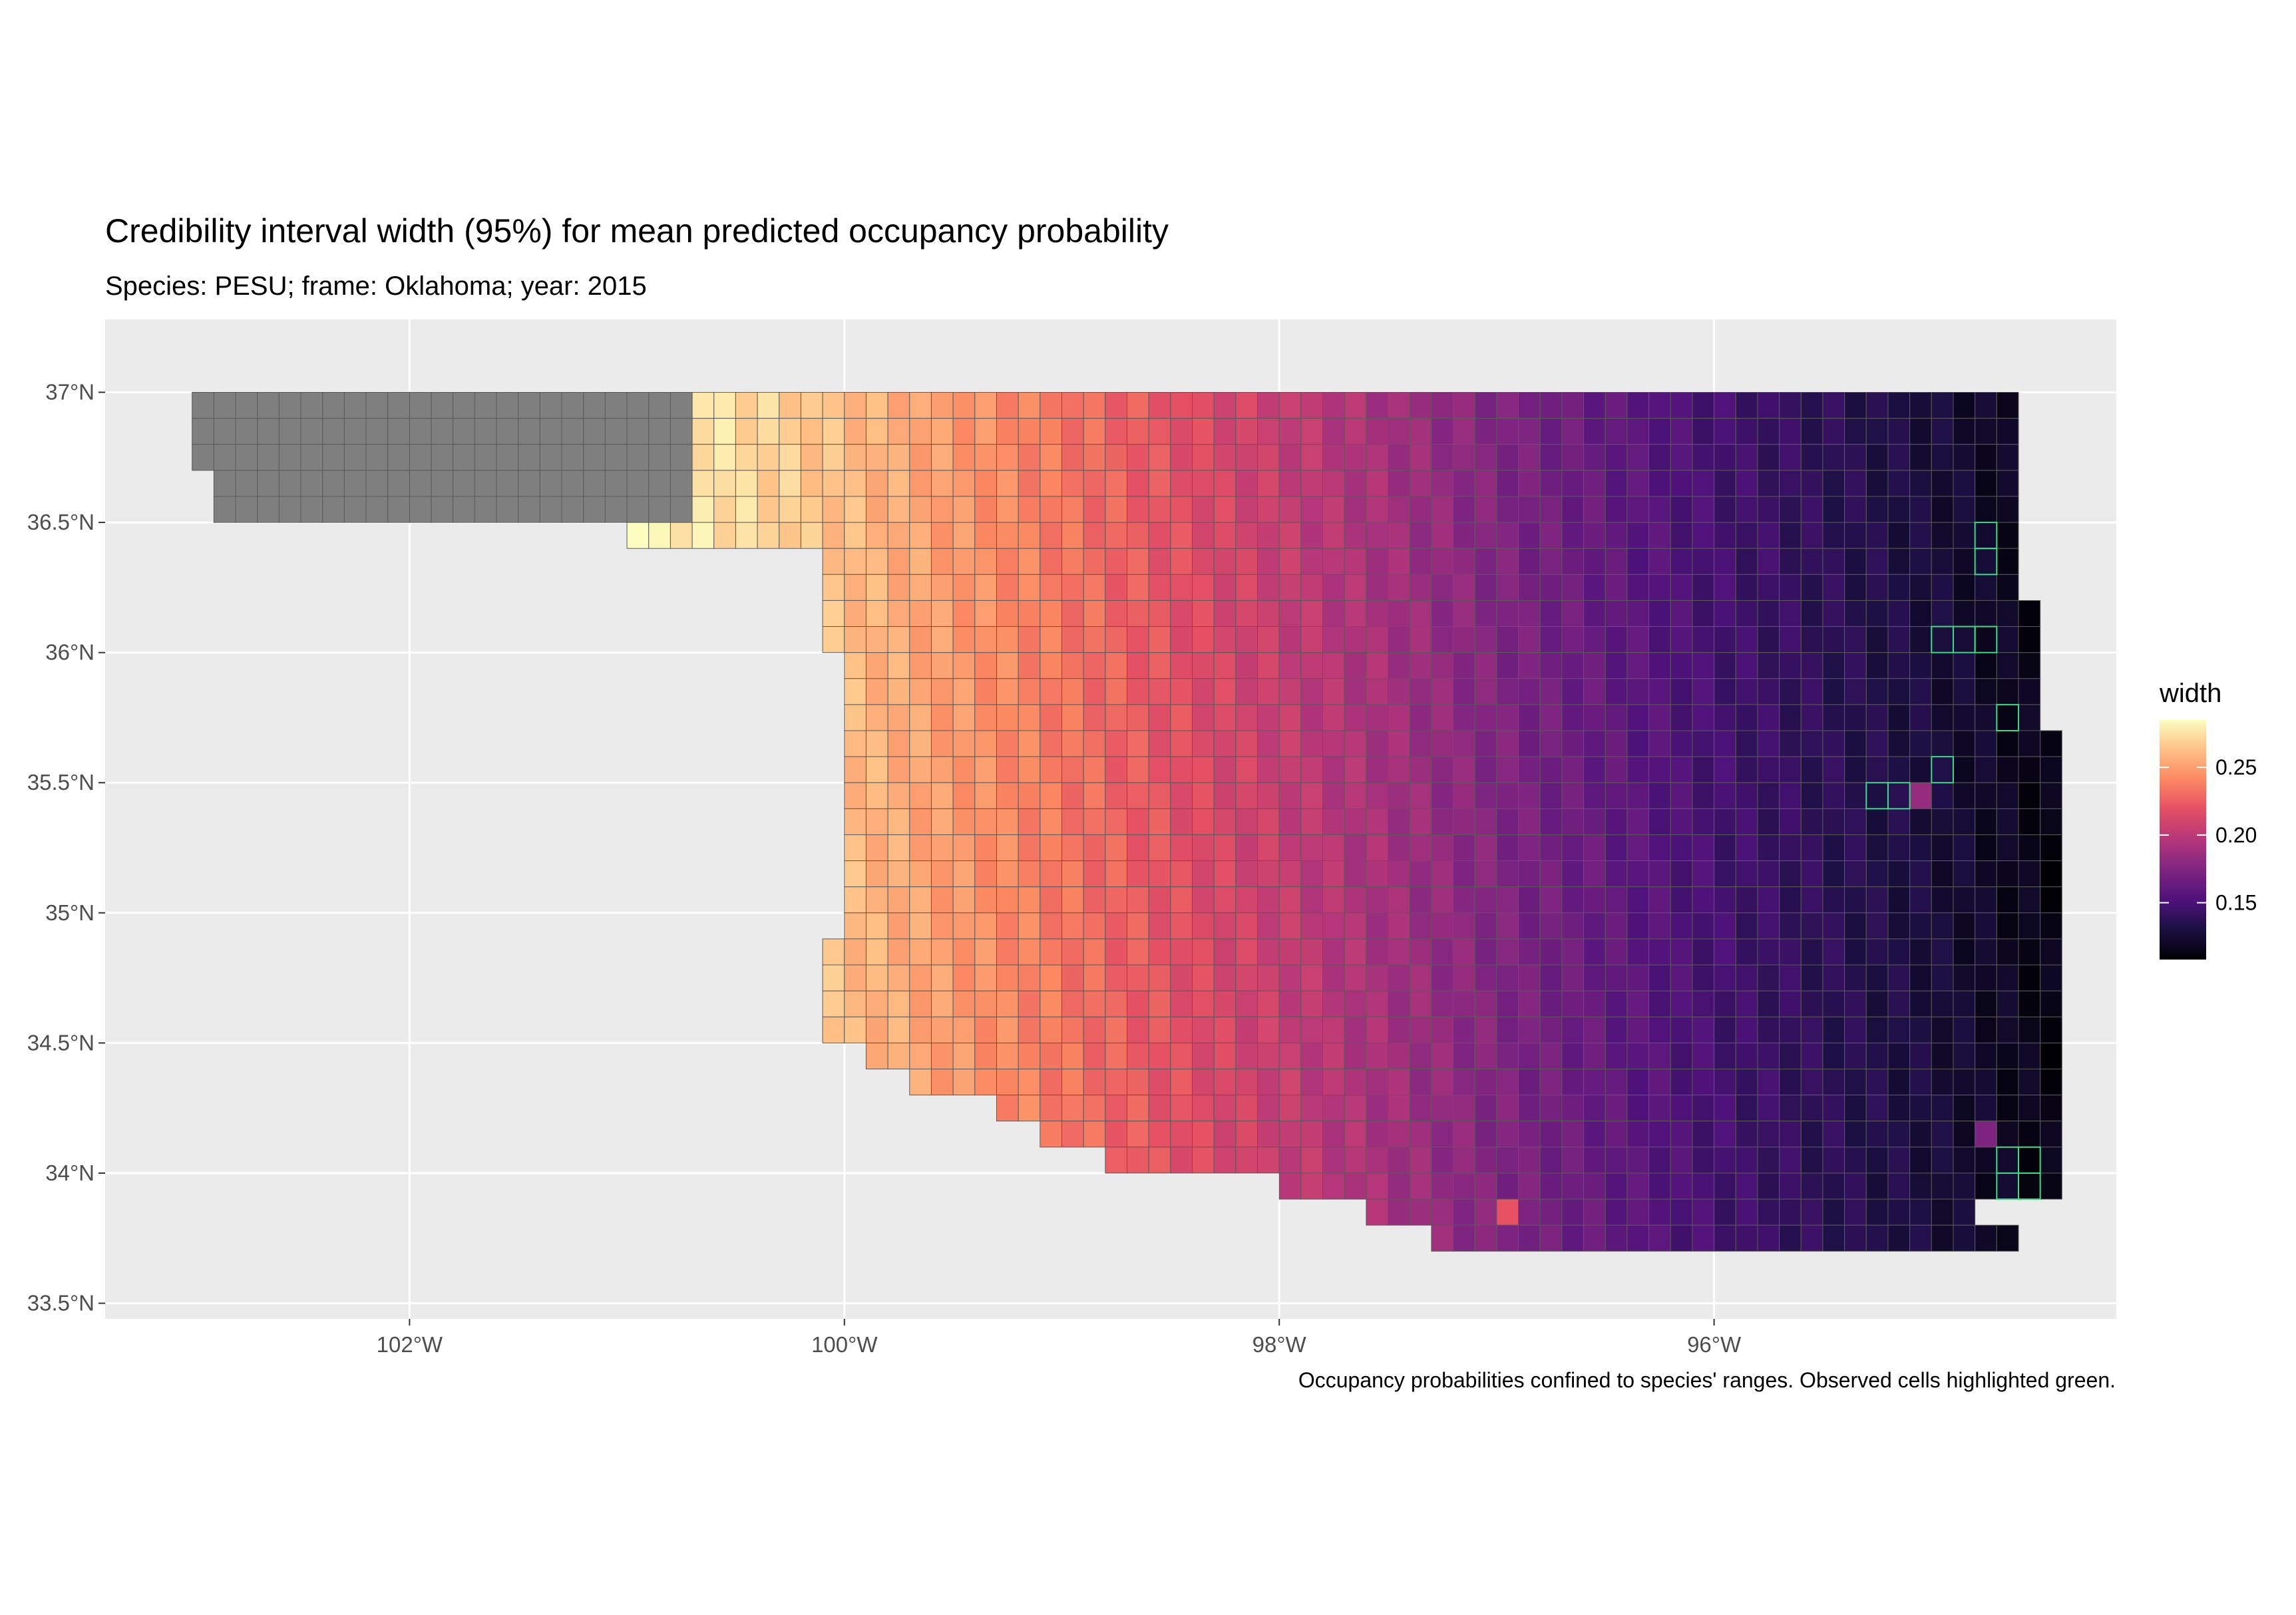  What do you see at coordinates (2236, 903) in the screenshot?
I see `legend-break-label: 0.15` at bounding box center [2236, 903].